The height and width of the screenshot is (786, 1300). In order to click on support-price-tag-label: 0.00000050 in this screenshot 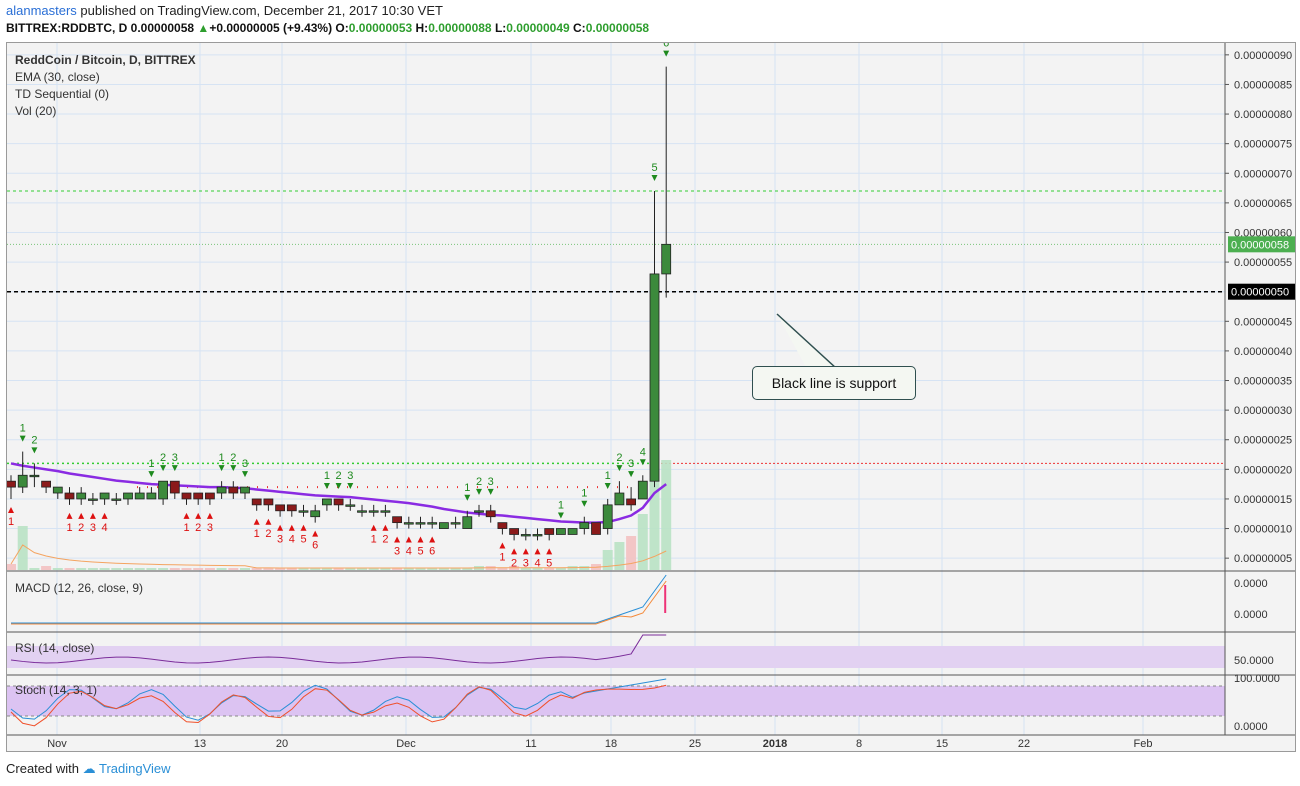, I will do `click(1260, 293)`.